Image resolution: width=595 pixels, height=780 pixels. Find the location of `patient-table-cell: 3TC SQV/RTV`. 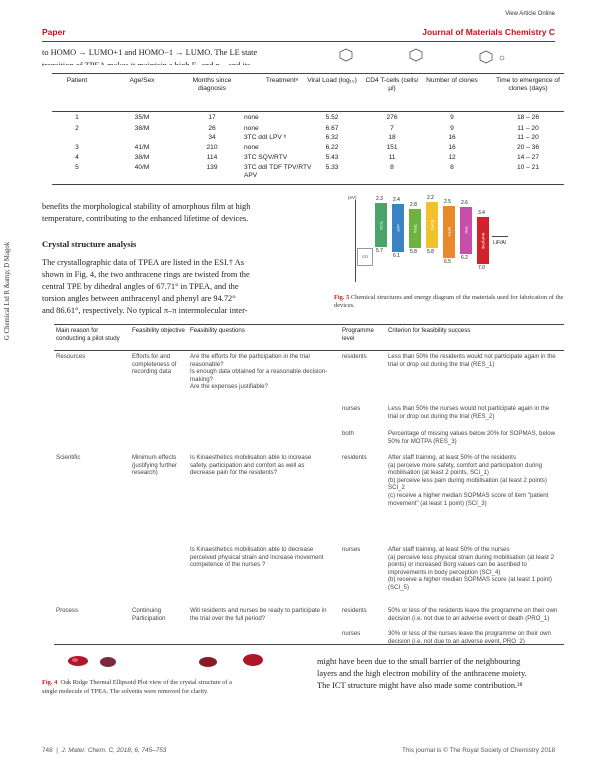

patient-table-cell: 3TC SQV/RTV is located at coordinates (266, 157).